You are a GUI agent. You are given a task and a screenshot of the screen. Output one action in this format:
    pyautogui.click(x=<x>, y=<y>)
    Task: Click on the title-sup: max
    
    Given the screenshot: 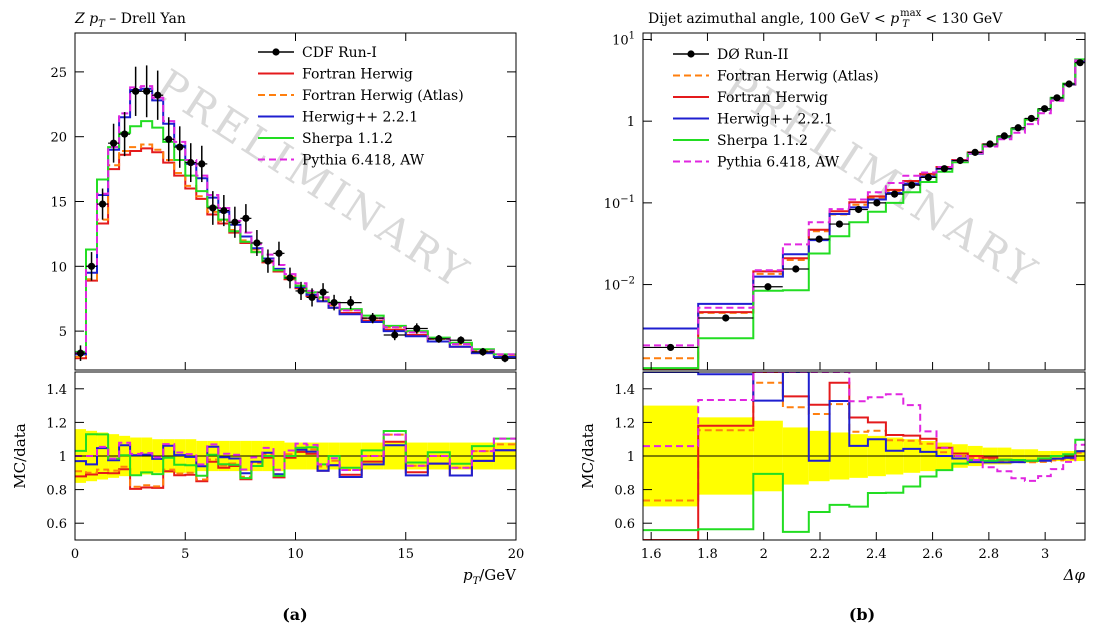 What is the action you would take?
    pyautogui.click(x=910, y=13)
    